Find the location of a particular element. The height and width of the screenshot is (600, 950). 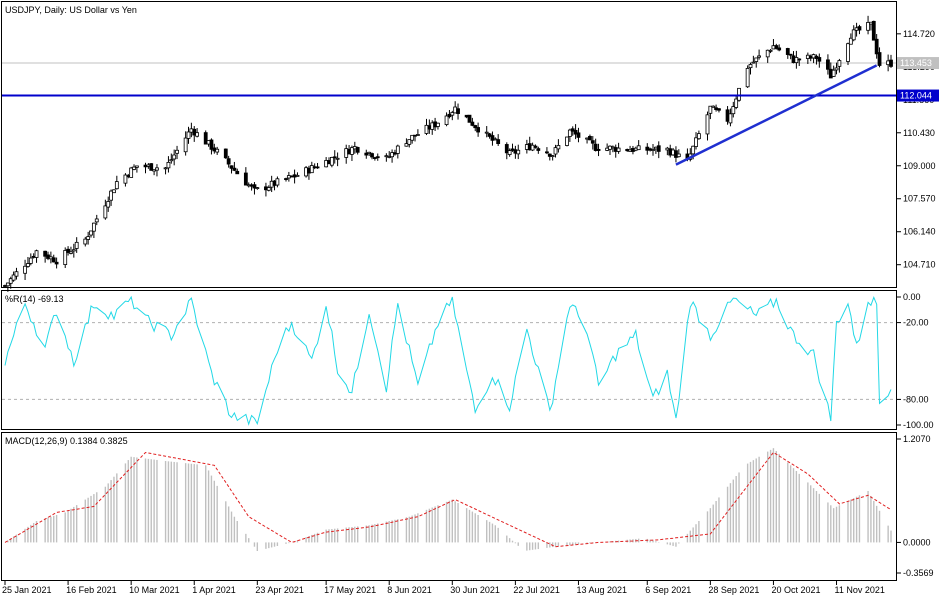

support-price-tag-bg is located at coordinates (918, 95).